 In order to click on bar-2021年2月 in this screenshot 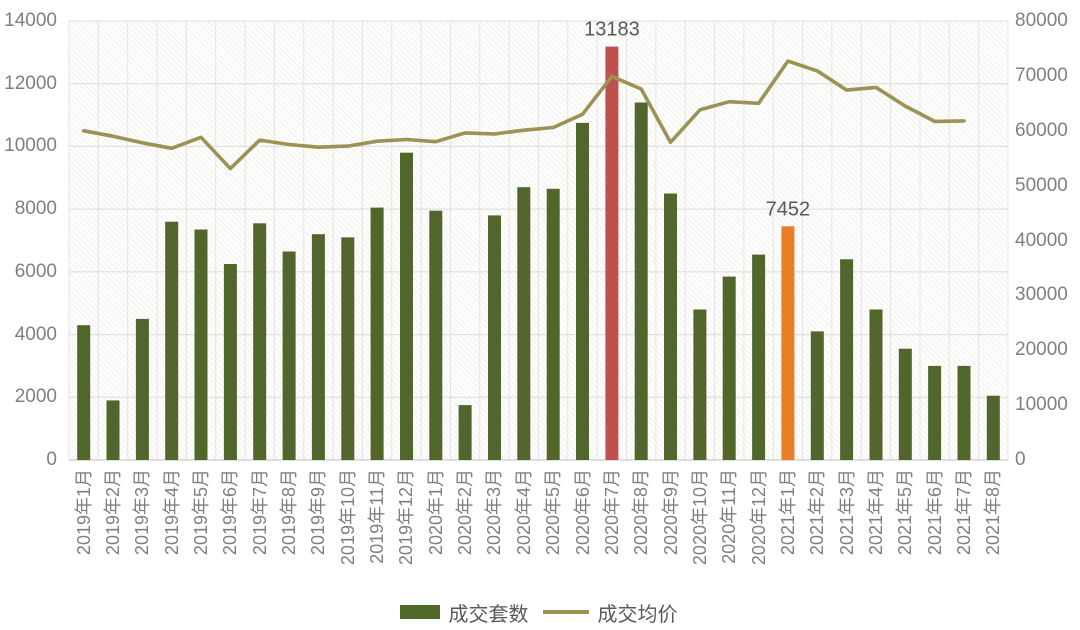, I will do `click(817, 395)`.